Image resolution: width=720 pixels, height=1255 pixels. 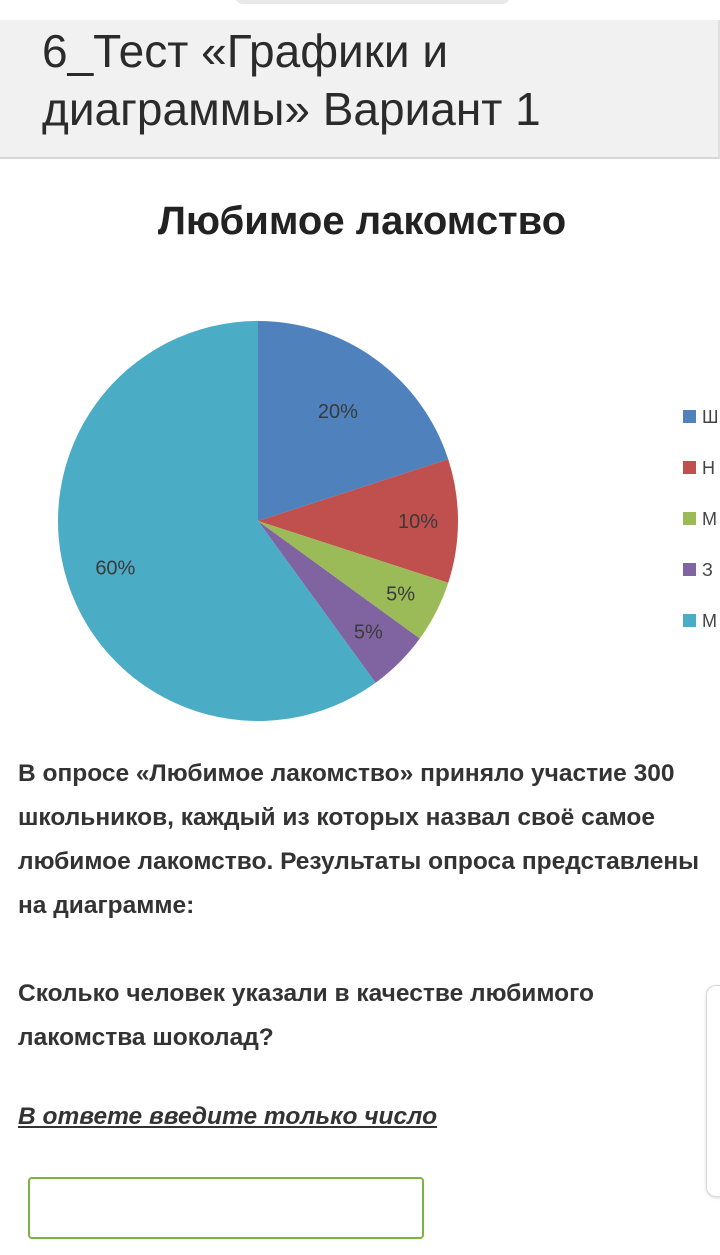 I want to click on pie-slice-labels: 20% 10% 5%5% 60%, so click(x=266, y=522).